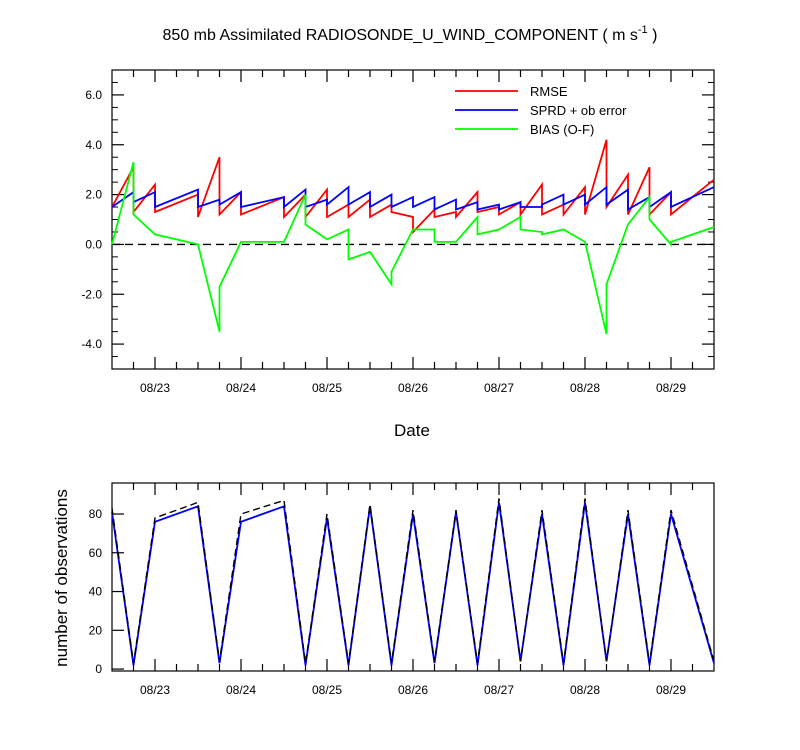 The image size is (800, 750). What do you see at coordinates (413, 198) in the screenshot?
I see `series-line-sprd-ob-error` at bounding box center [413, 198].